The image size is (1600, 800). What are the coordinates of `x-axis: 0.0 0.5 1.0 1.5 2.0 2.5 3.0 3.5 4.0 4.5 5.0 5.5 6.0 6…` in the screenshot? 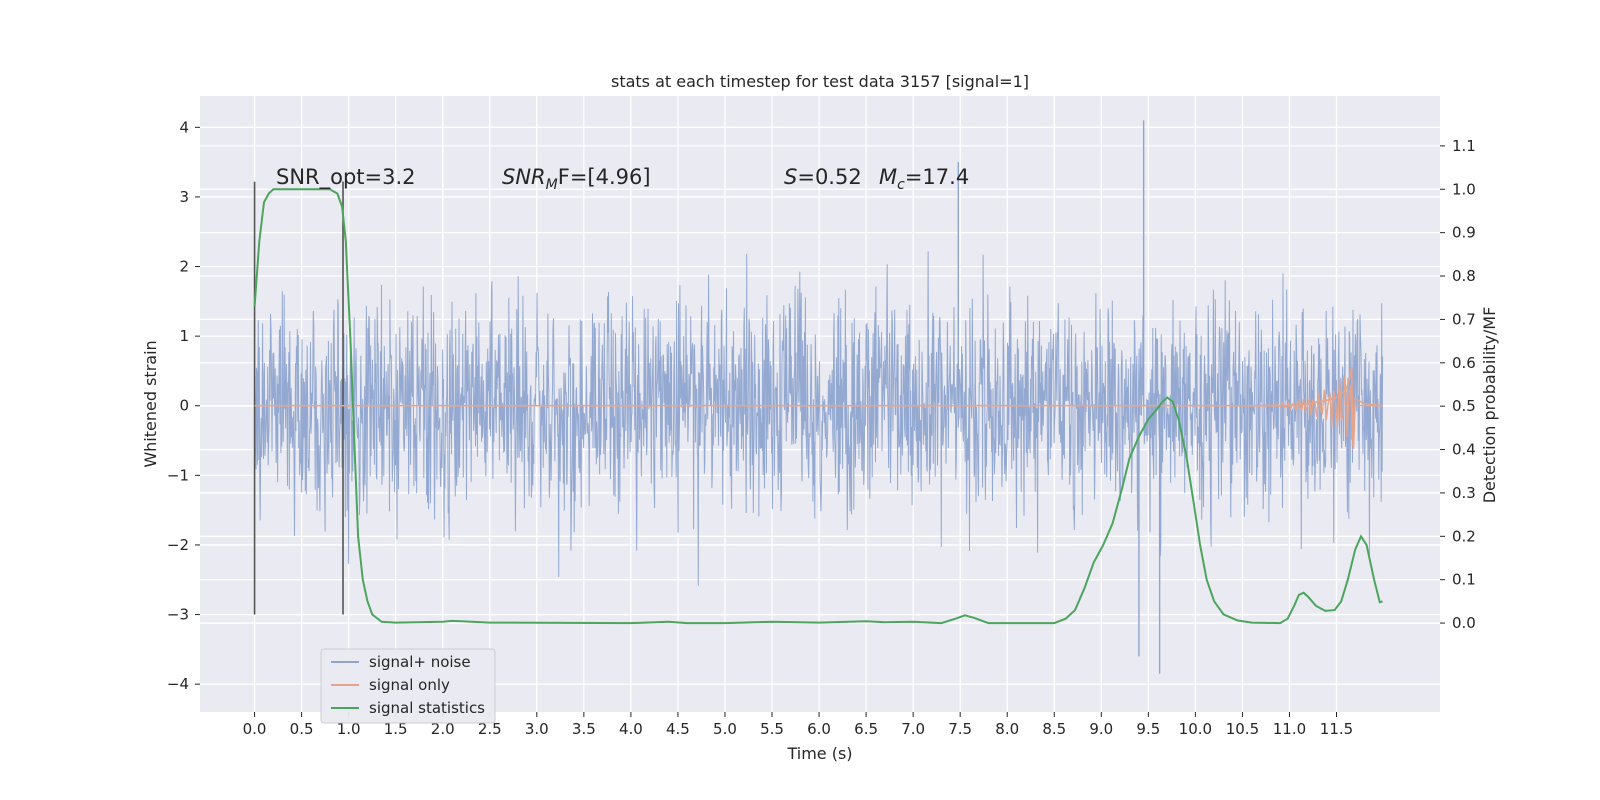 It's located at (798, 725).